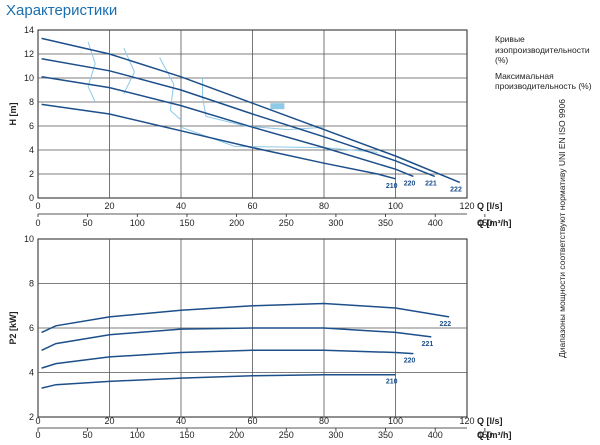 The height and width of the screenshot is (445, 600). Describe the element at coordinates (494, 435) in the screenshot. I see `chart2-xlabel-bottom: Q [m³/h]` at that location.